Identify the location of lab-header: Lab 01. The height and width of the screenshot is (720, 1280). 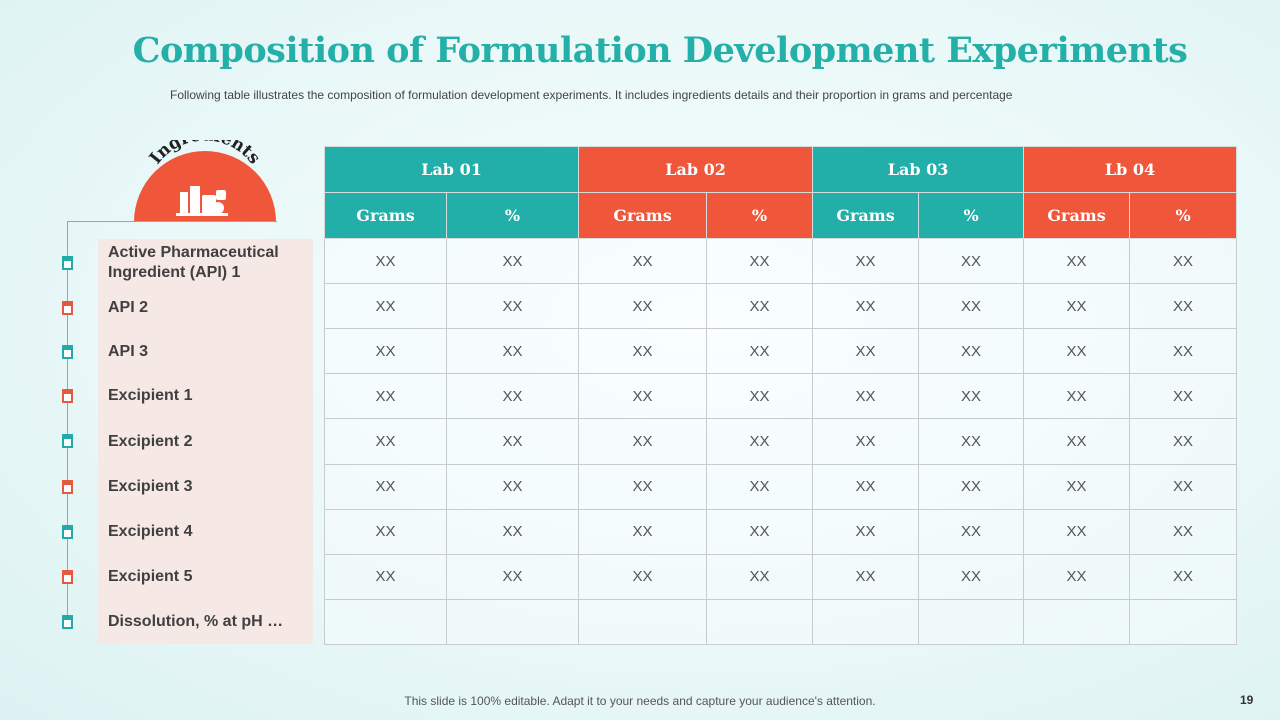
(451, 169).